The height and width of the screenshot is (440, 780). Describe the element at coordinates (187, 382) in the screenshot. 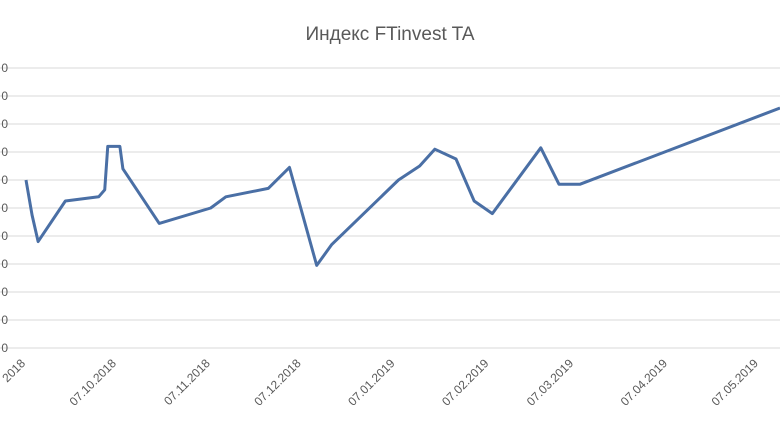

I see `x-tick-label: 07.11.2018` at that location.